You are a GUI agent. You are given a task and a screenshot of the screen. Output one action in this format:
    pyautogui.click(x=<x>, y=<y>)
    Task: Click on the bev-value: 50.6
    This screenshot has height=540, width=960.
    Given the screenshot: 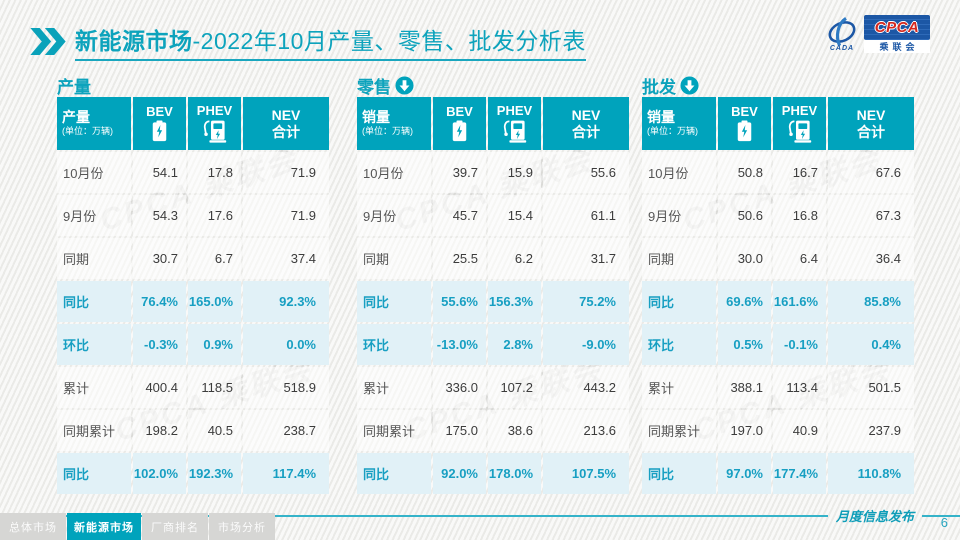 What is the action you would take?
    pyautogui.click(x=744, y=215)
    